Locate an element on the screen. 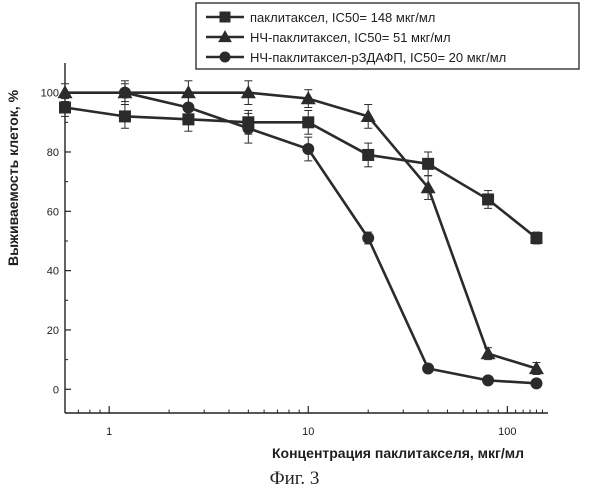 This screenshot has width=589, height=500. figure-caption: Фиг. 3 is located at coordinates (294, 479).